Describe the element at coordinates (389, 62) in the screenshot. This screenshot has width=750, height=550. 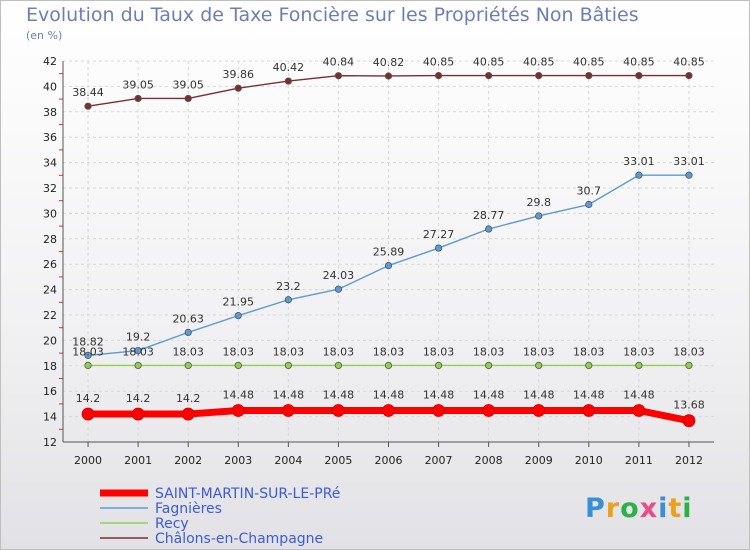
I see `data-label: 40.82` at that location.